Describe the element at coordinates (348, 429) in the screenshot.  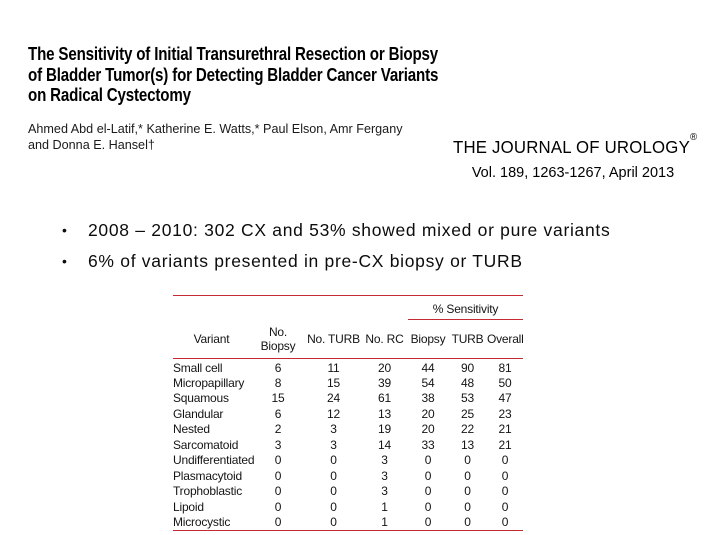
I see `table-row: Nested 2 3 19 20 22 21` at that location.